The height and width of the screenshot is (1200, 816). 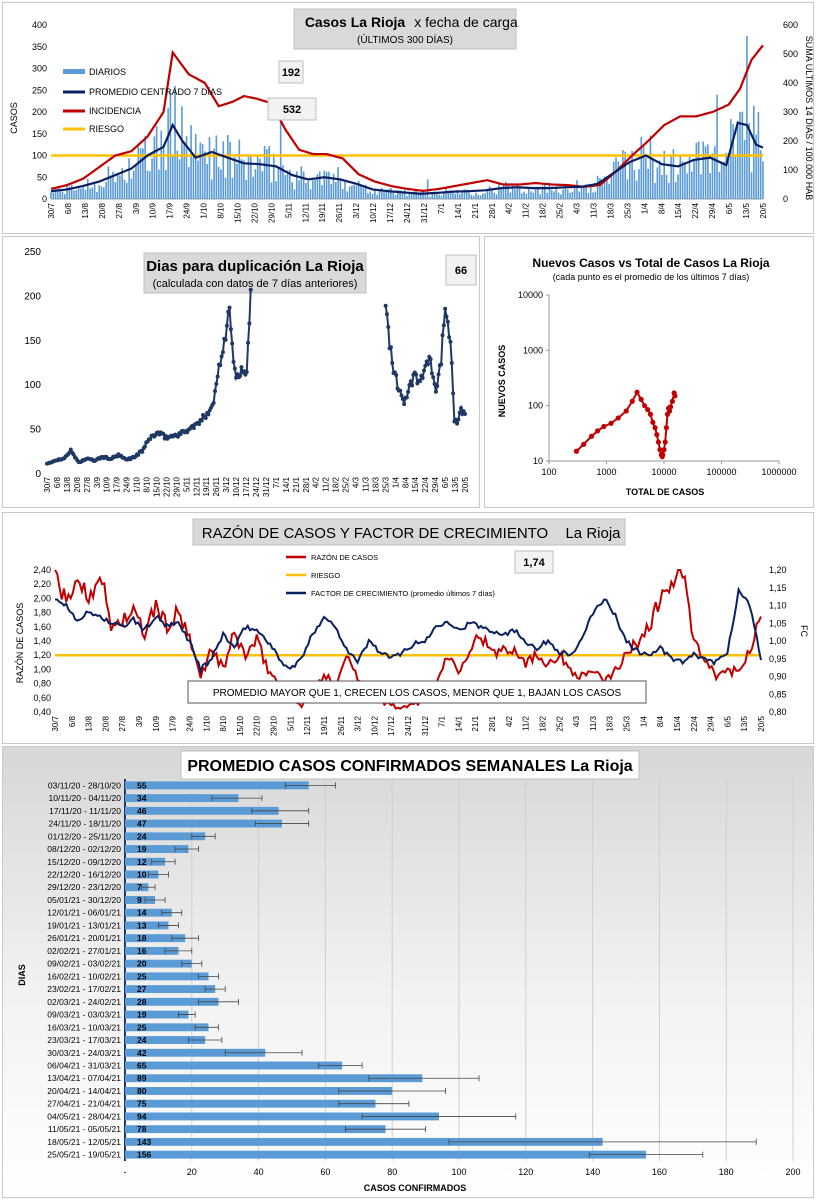 I want to click on data-label: 14, so click(x=142, y=913).